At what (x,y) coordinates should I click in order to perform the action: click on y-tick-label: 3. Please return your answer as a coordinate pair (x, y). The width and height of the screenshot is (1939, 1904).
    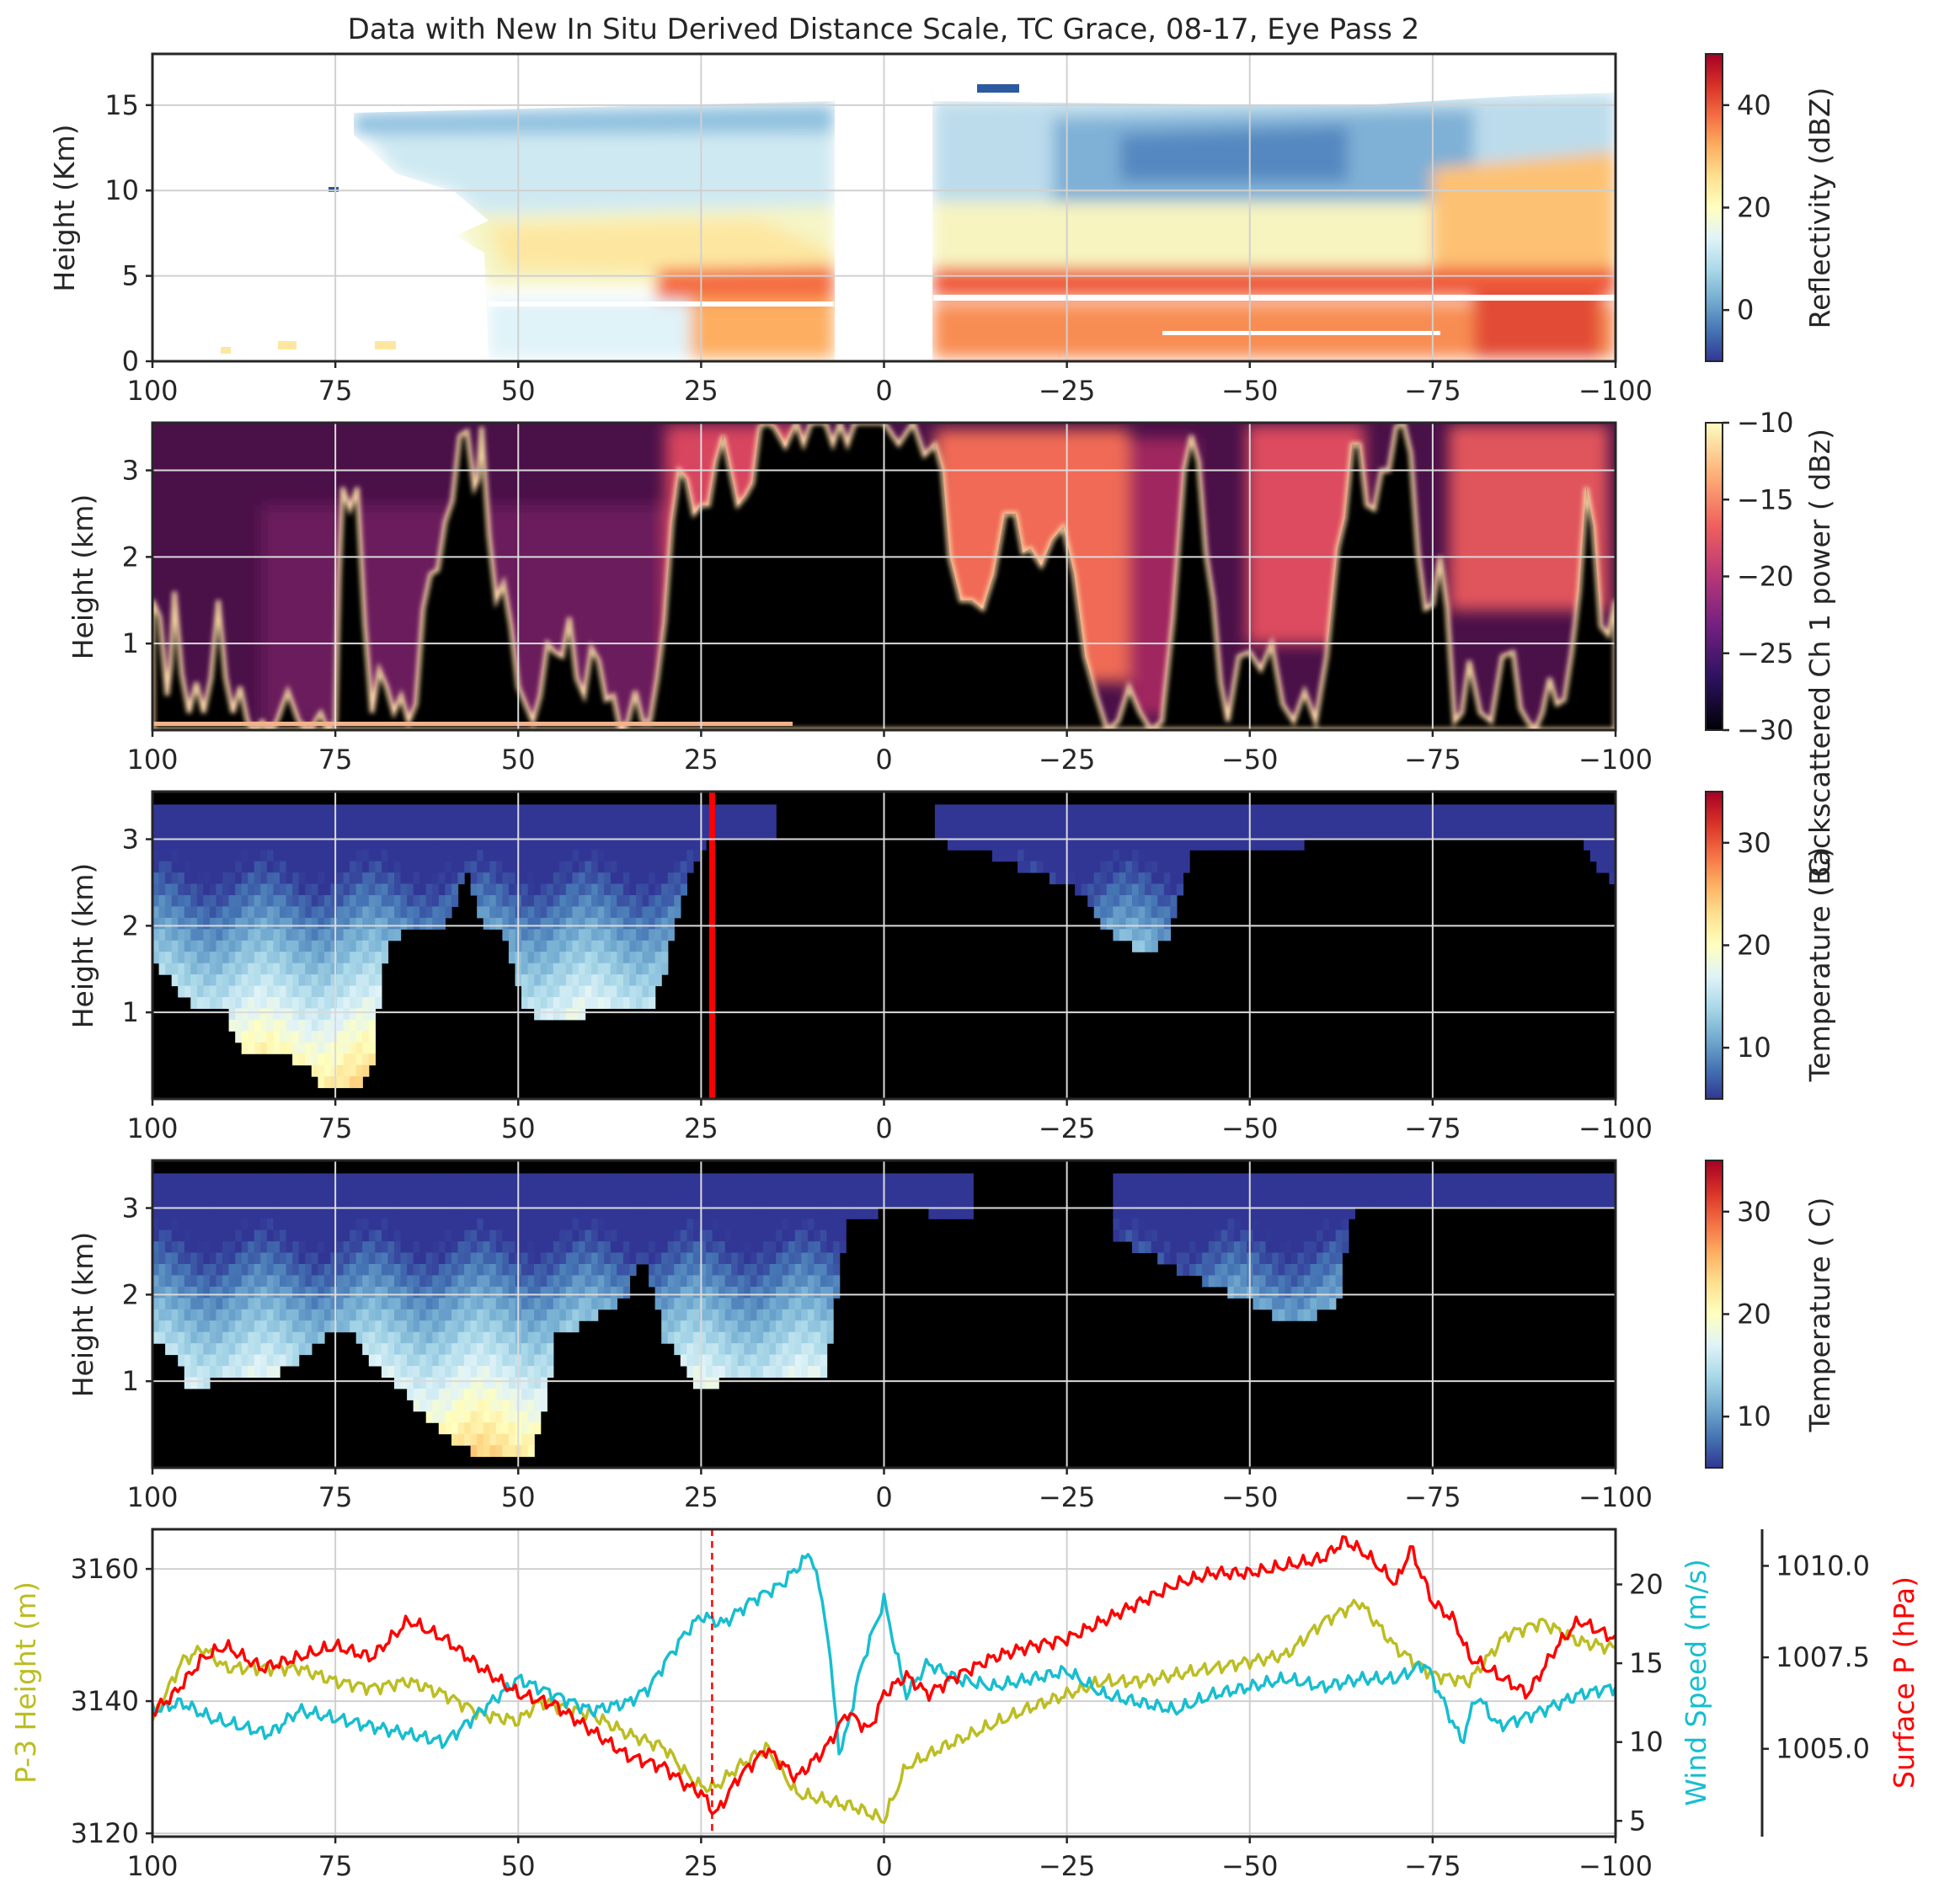
    Looking at the image, I should click on (130, 471).